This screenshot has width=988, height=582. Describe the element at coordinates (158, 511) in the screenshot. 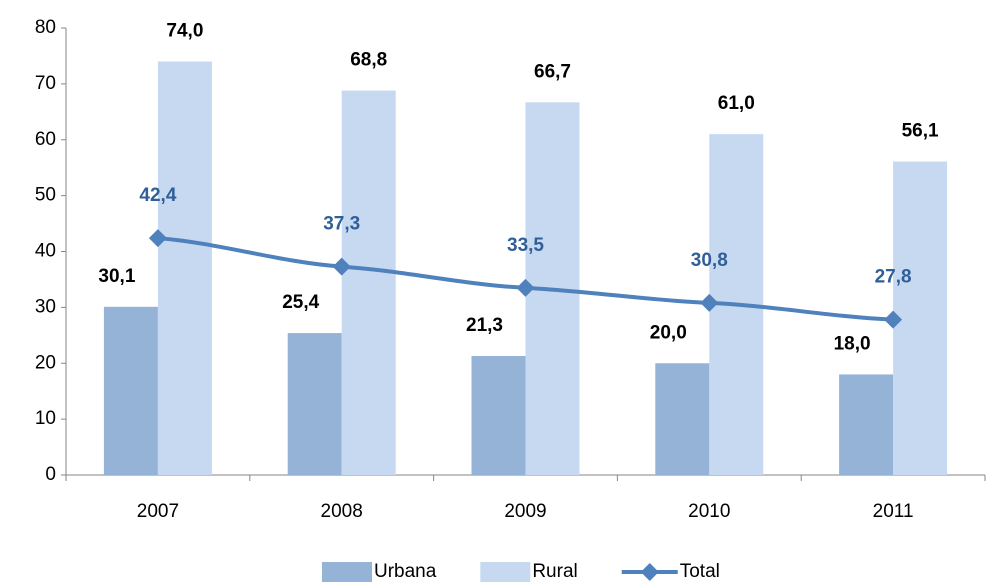

I see `x-tick-label: 2007` at that location.